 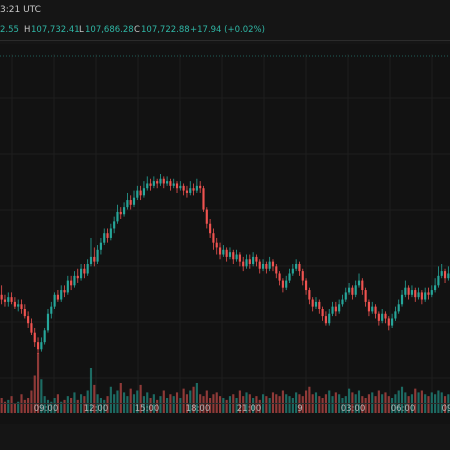 I want to click on time-axis: 09:00 12:00 15:00 18:00 21:00 9 03:00 06:00 09, so click(x=225, y=415).